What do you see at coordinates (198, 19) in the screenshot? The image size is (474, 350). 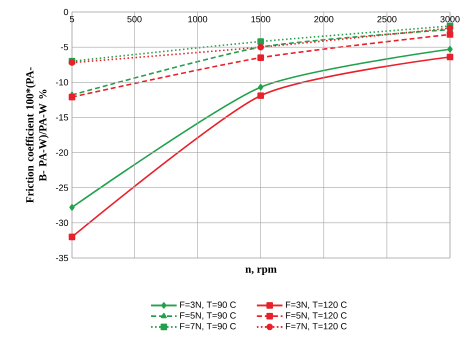 I see `x-tick-label: 1000` at bounding box center [198, 19].